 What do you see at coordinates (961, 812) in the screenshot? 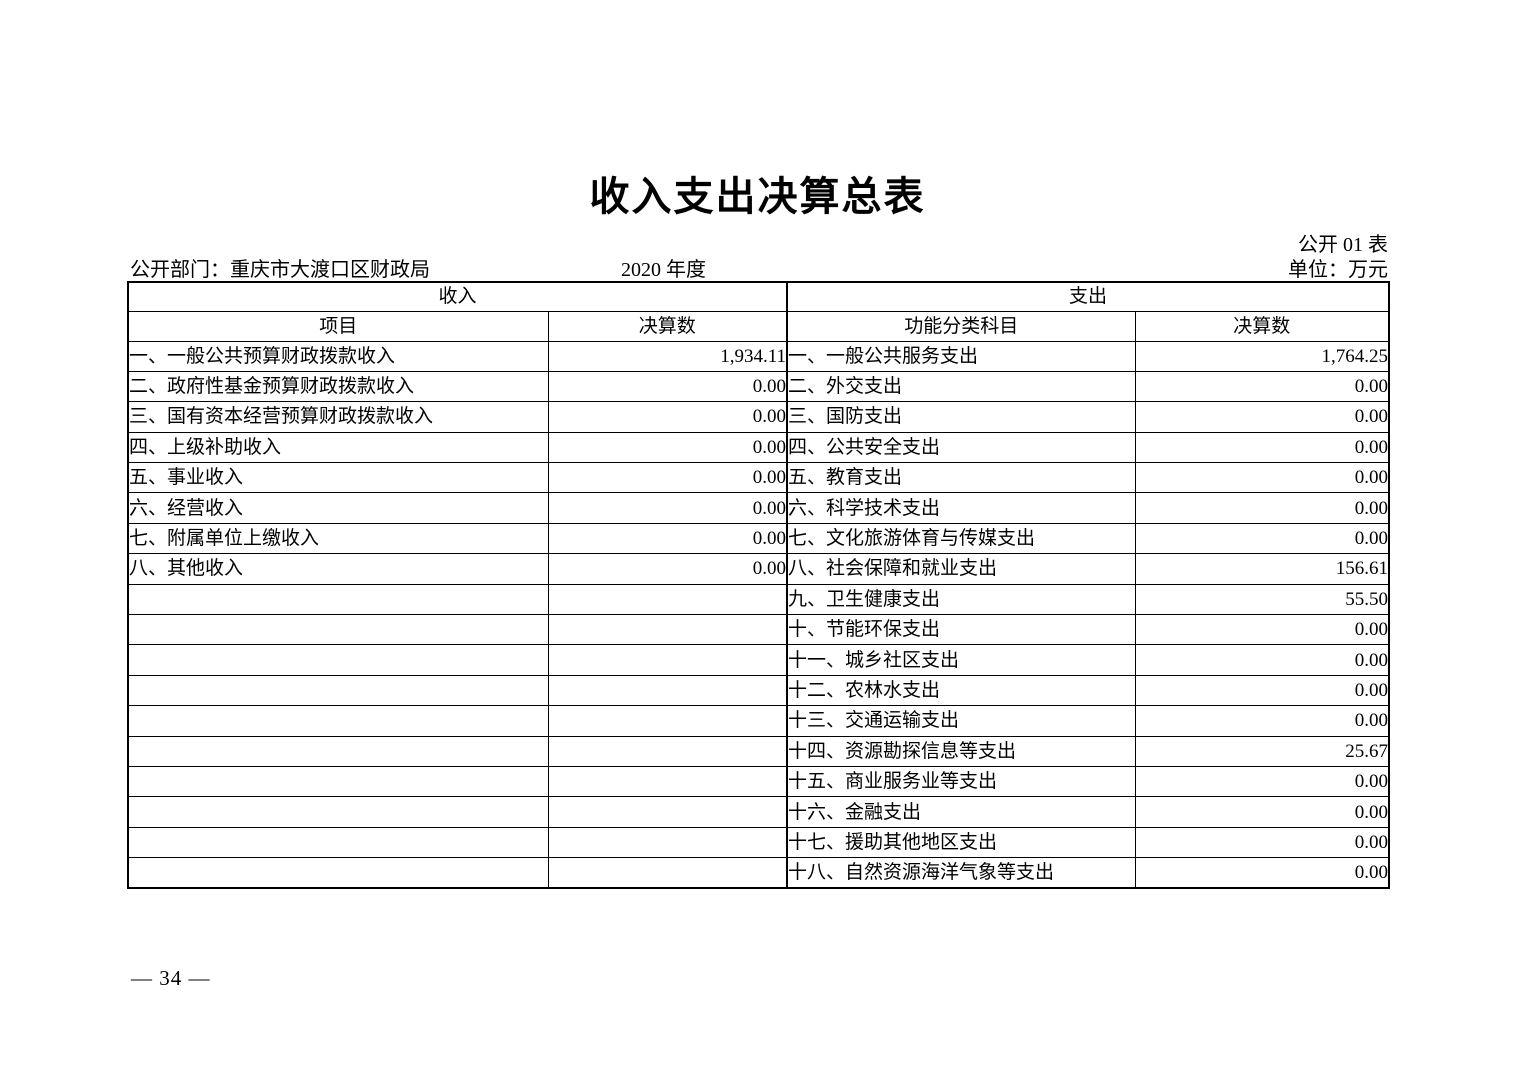
I see `expense-item-cell: 十六、金融支出` at bounding box center [961, 812].